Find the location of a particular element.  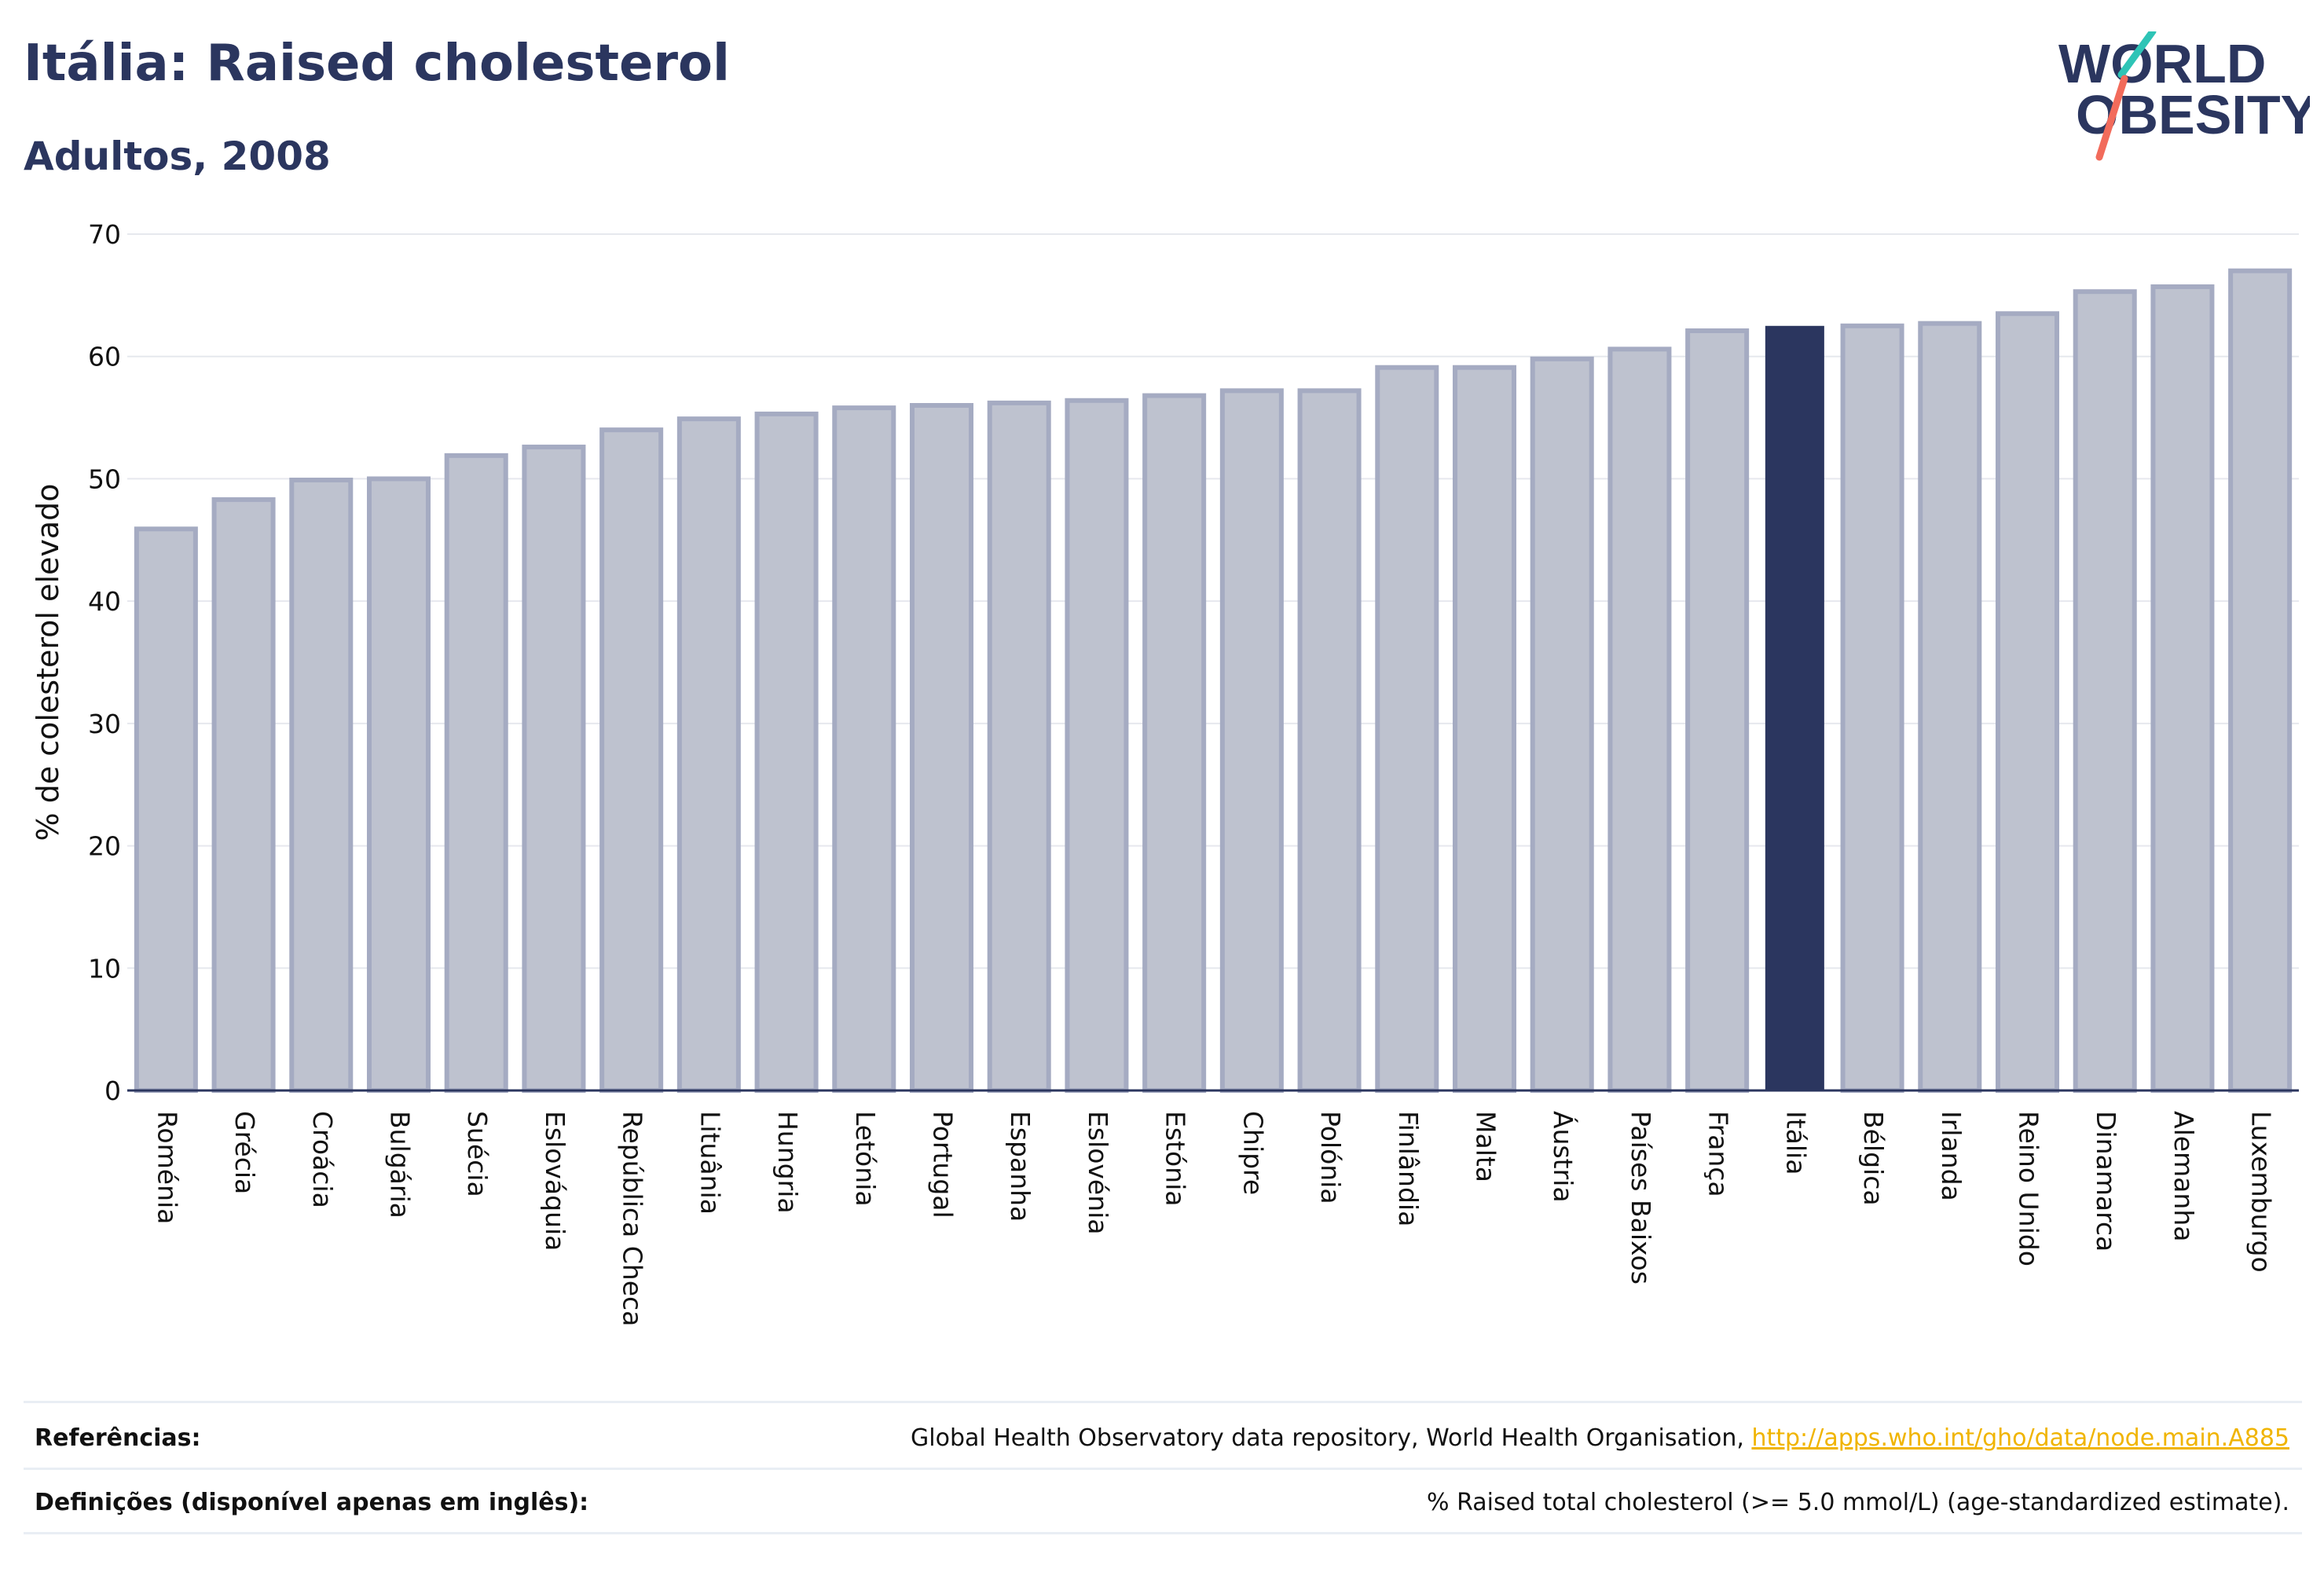

x-tick-label: França is located at coordinates (1718, 1154).